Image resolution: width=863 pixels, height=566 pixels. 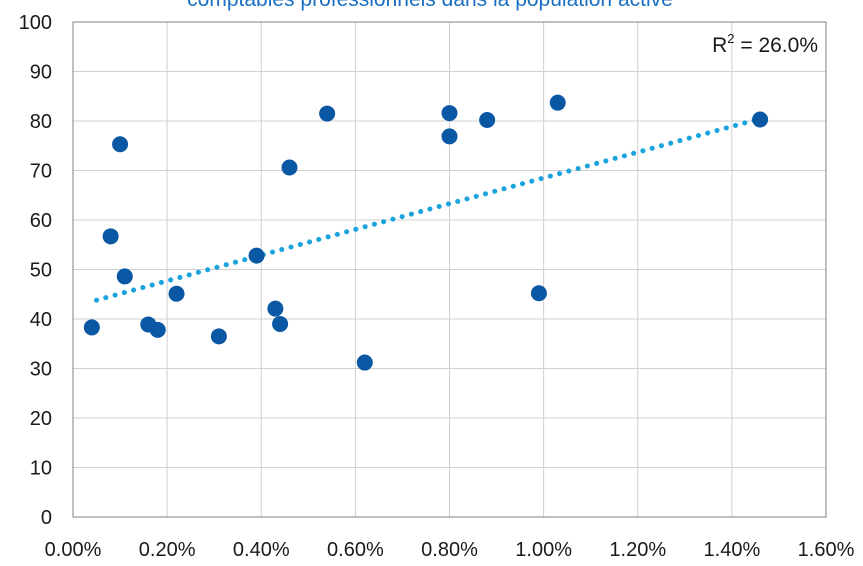 What do you see at coordinates (35, 23) in the screenshot?
I see `y-tick-label: 100` at bounding box center [35, 23].